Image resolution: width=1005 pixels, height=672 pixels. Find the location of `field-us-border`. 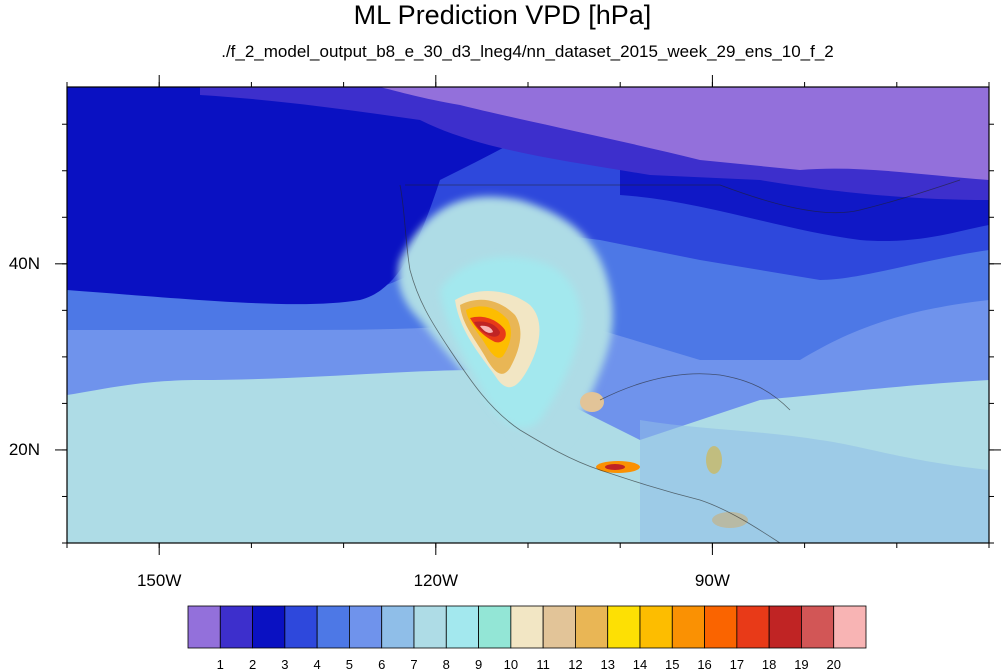

field-us-border is located at coordinates (683, 196).